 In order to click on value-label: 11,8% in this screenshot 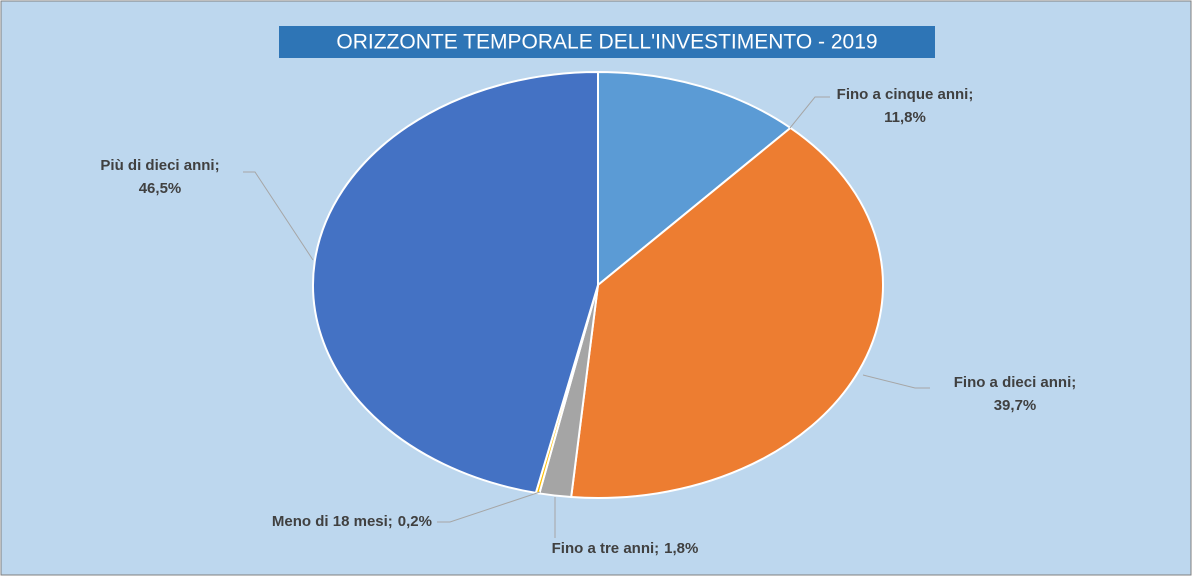, I will do `click(905, 117)`.